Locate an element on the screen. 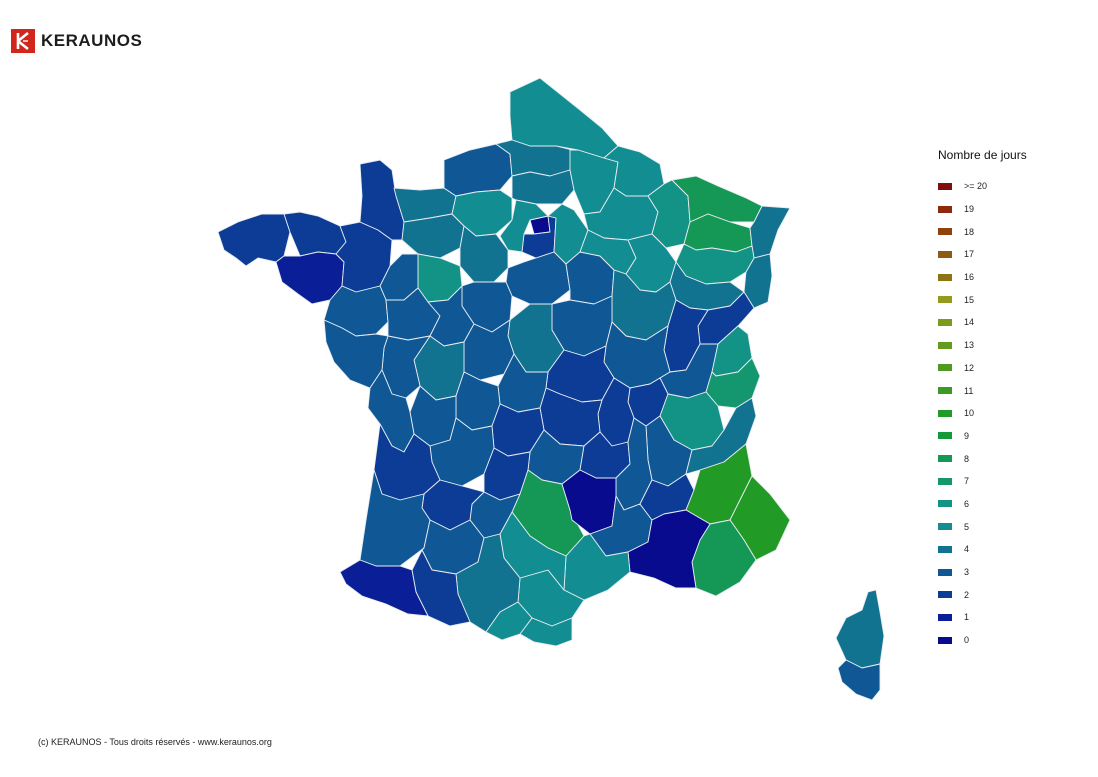 The width and height of the screenshot is (1098, 777). keraunos-logo-icon is located at coordinates (23, 41).